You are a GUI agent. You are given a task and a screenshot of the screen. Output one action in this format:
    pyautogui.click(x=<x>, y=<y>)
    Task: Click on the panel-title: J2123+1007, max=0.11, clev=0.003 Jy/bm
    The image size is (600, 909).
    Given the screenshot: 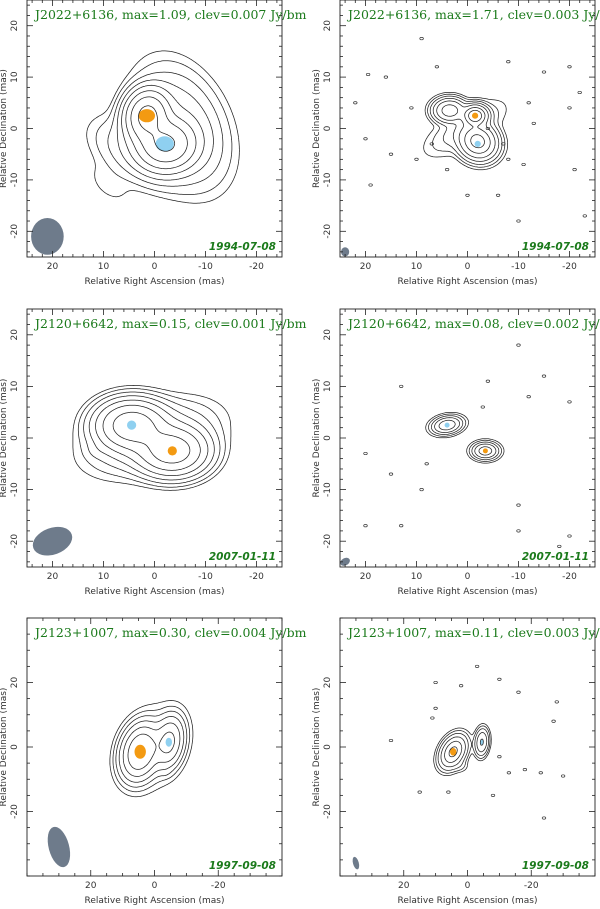 What is the action you would take?
    pyautogui.click(x=473, y=632)
    